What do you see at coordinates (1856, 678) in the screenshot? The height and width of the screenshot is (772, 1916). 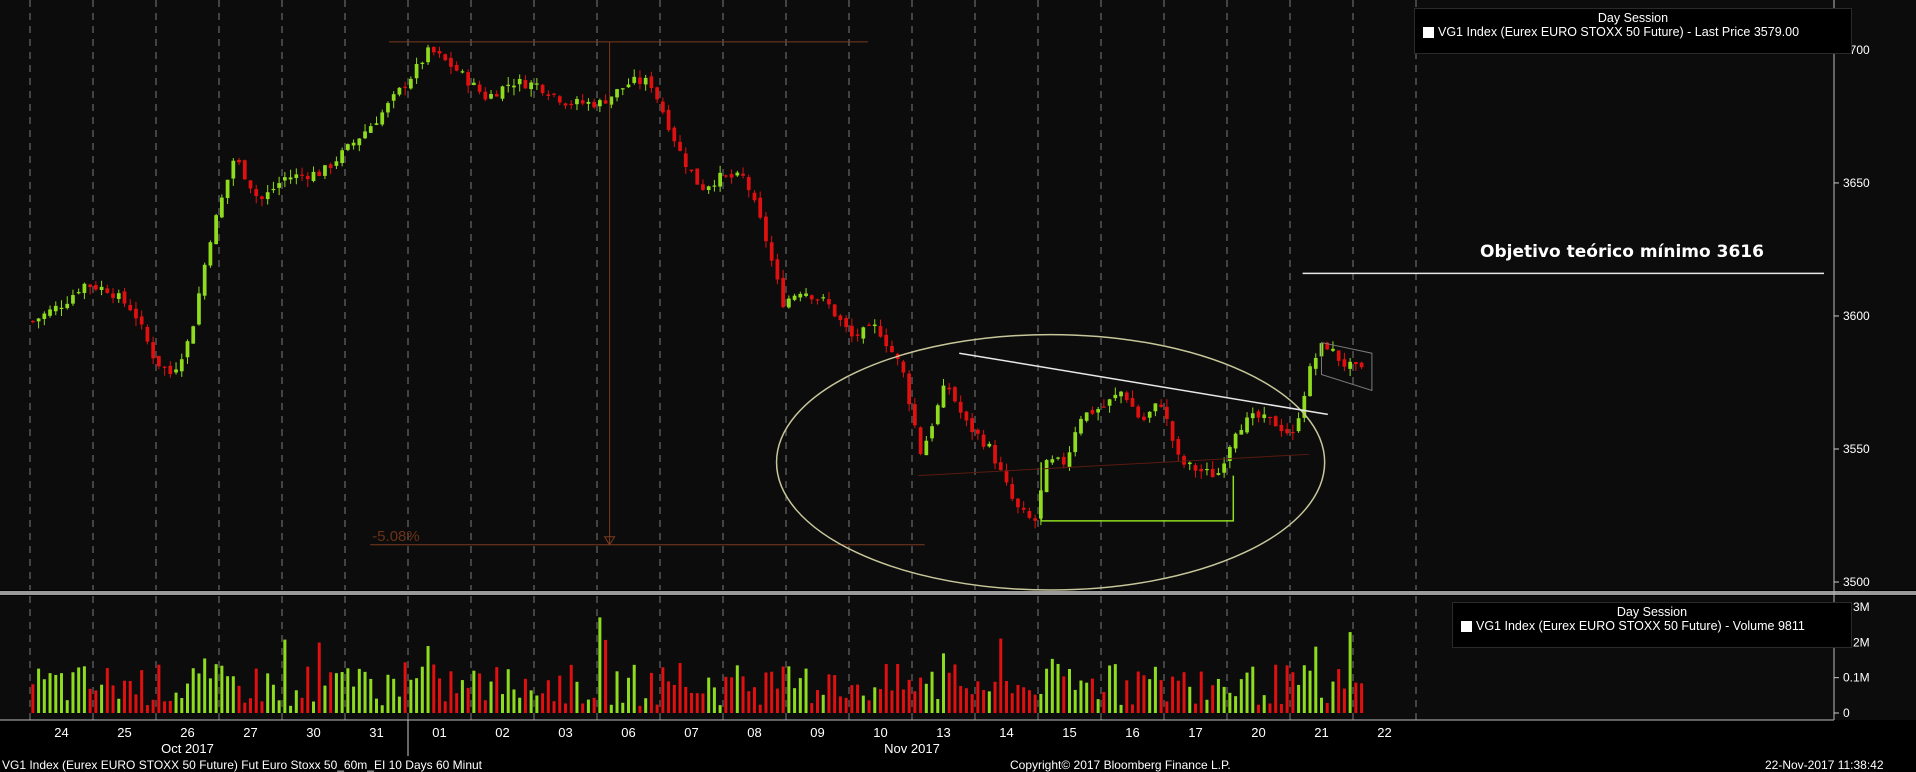 I see `volume-tick-label: 0.1M` at bounding box center [1856, 678].